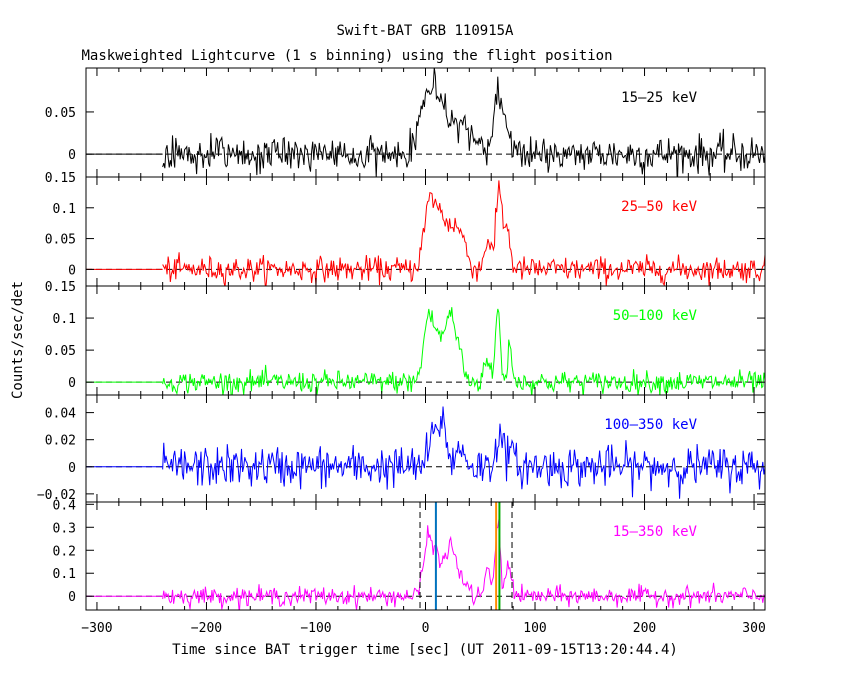 The height and width of the screenshot is (680, 850). Describe the element at coordinates (60, 441) in the screenshot. I see `y-tick-label: 0.02` at that location.